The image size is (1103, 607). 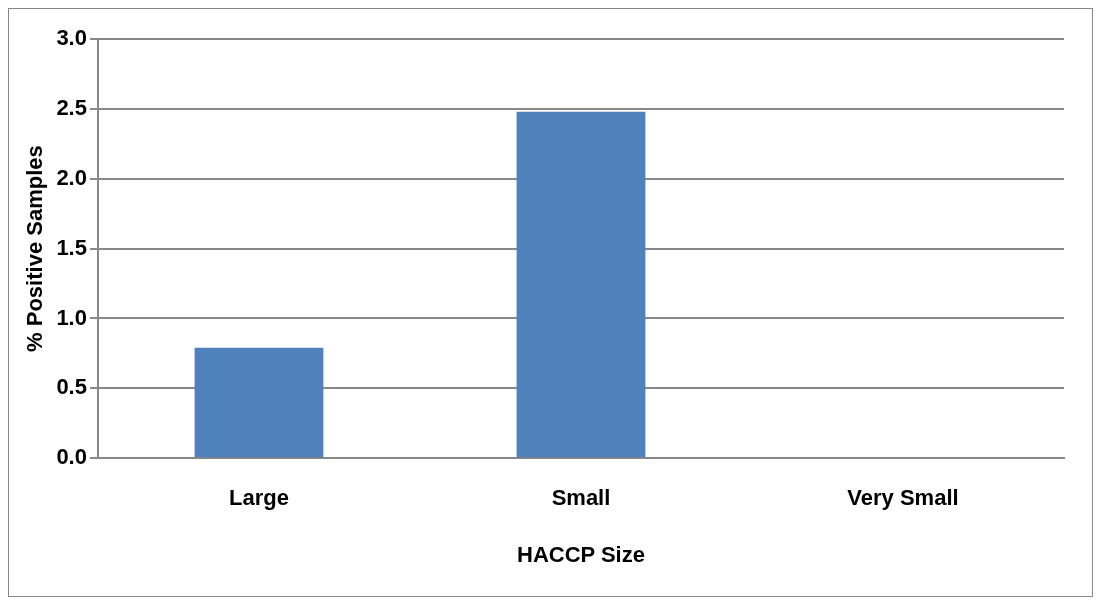 I want to click on x-tick-label: Large, so click(x=259, y=498).